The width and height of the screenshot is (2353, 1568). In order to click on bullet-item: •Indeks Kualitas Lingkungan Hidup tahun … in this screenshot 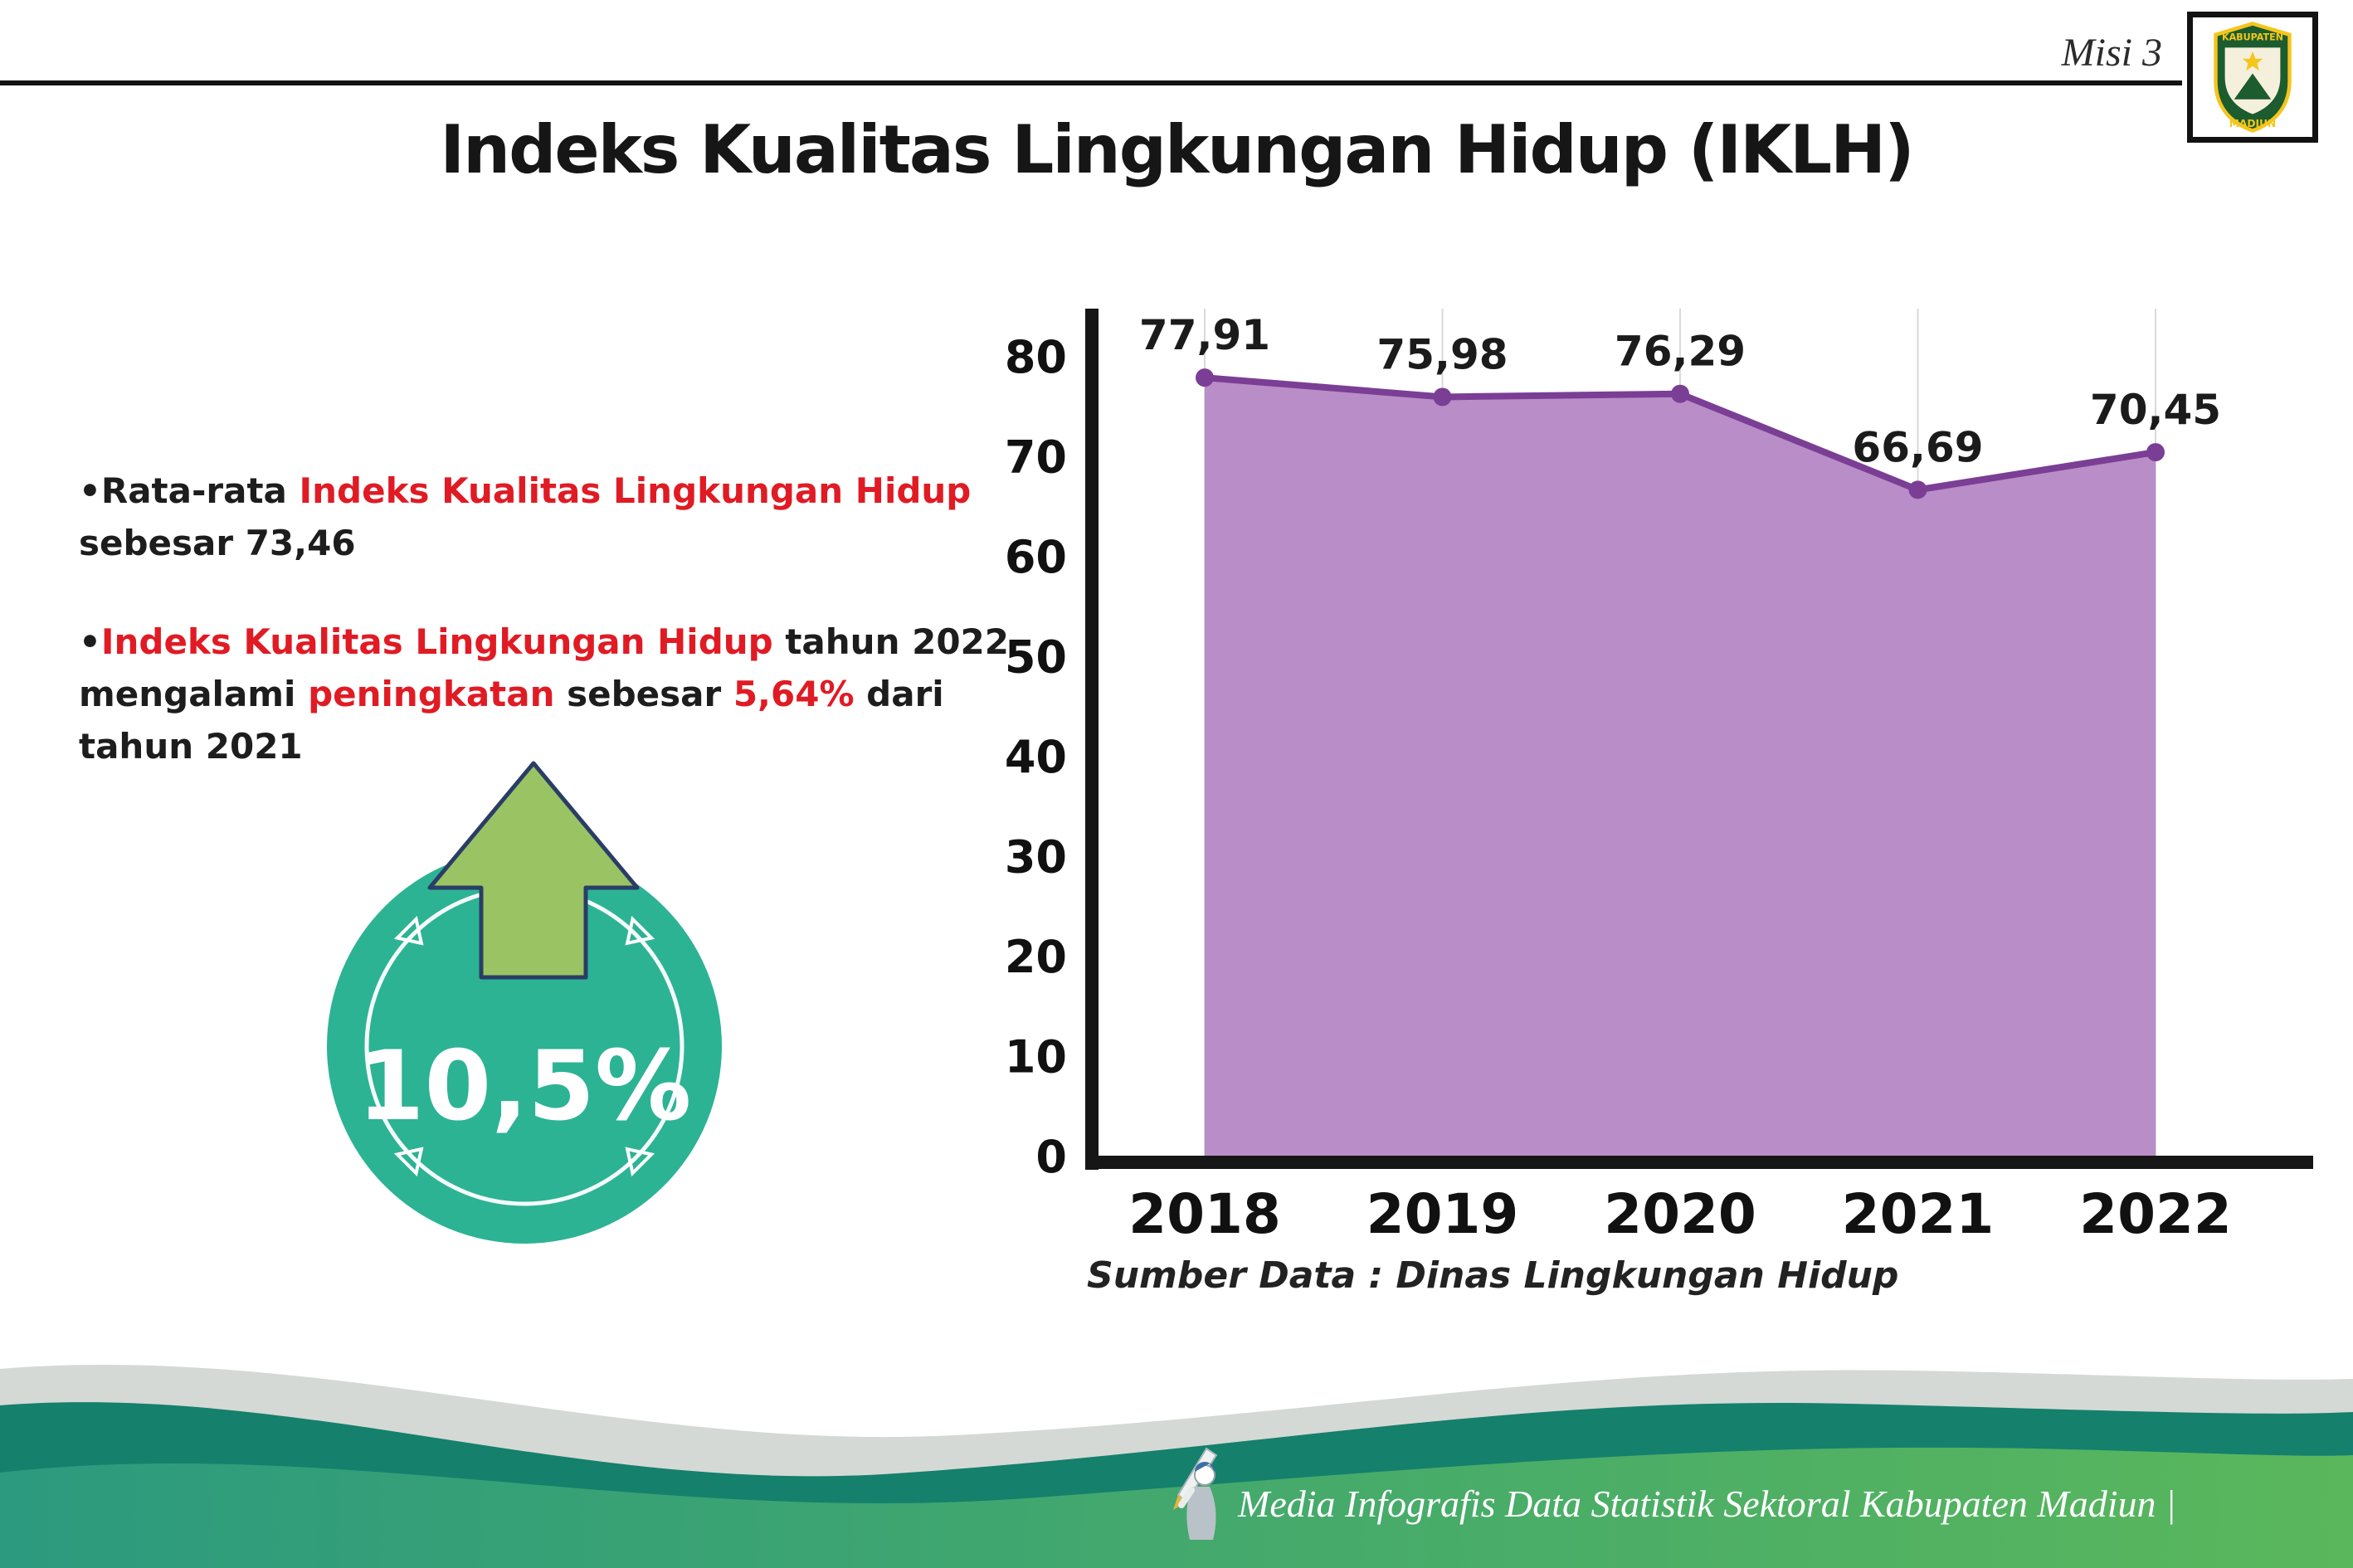, I will do `click(564, 694)`.